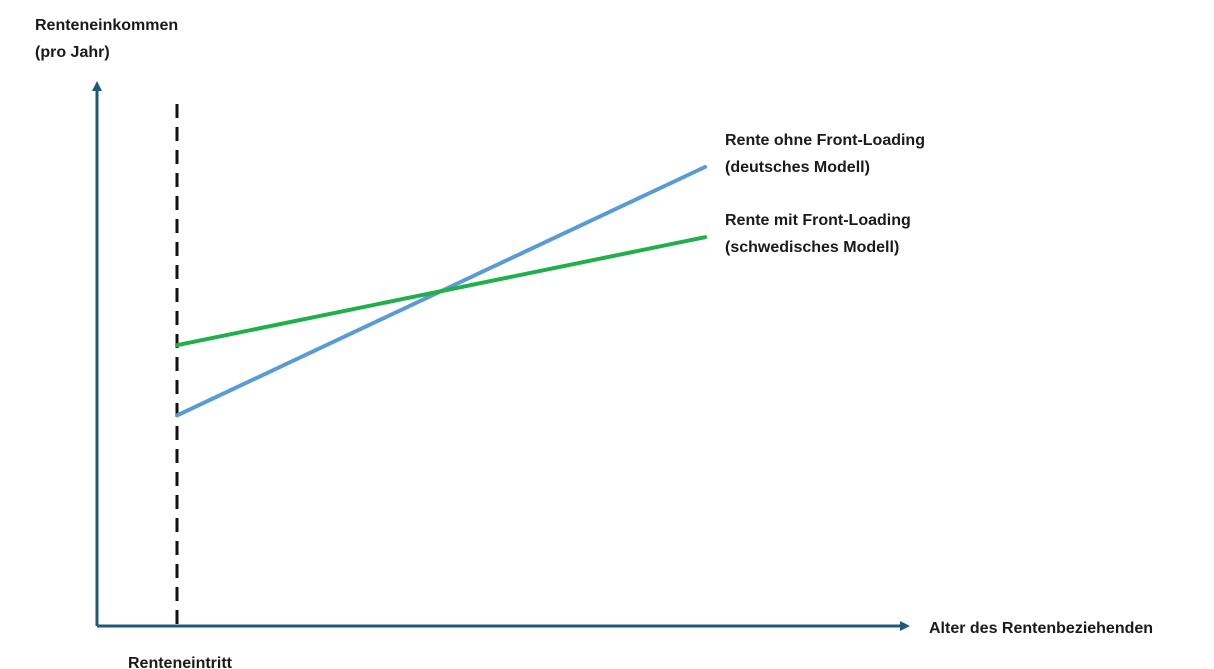 This screenshot has height=669, width=1214. Describe the element at coordinates (812, 247) in the screenshot. I see `series-label-mit-line-2: (schwedisches Modell)` at that location.